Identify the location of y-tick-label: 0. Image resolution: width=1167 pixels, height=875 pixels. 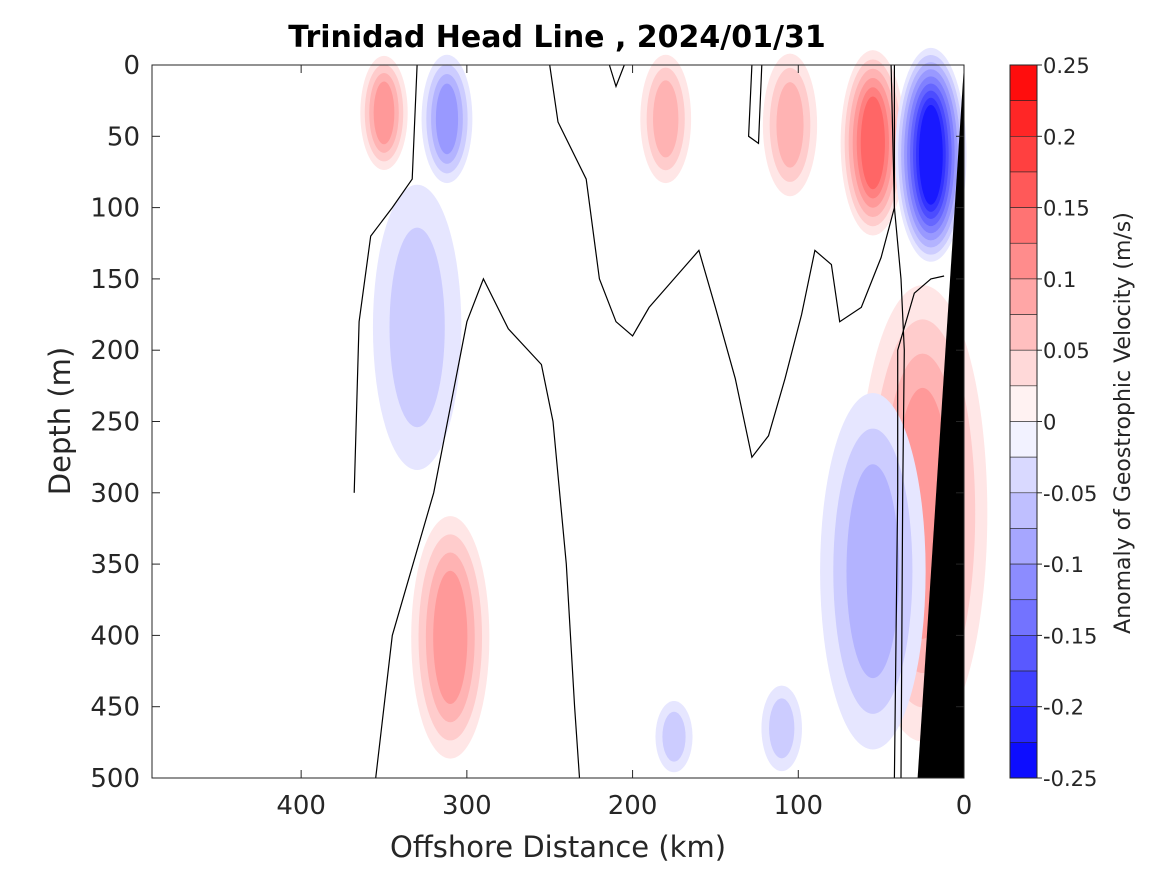
(131, 66).